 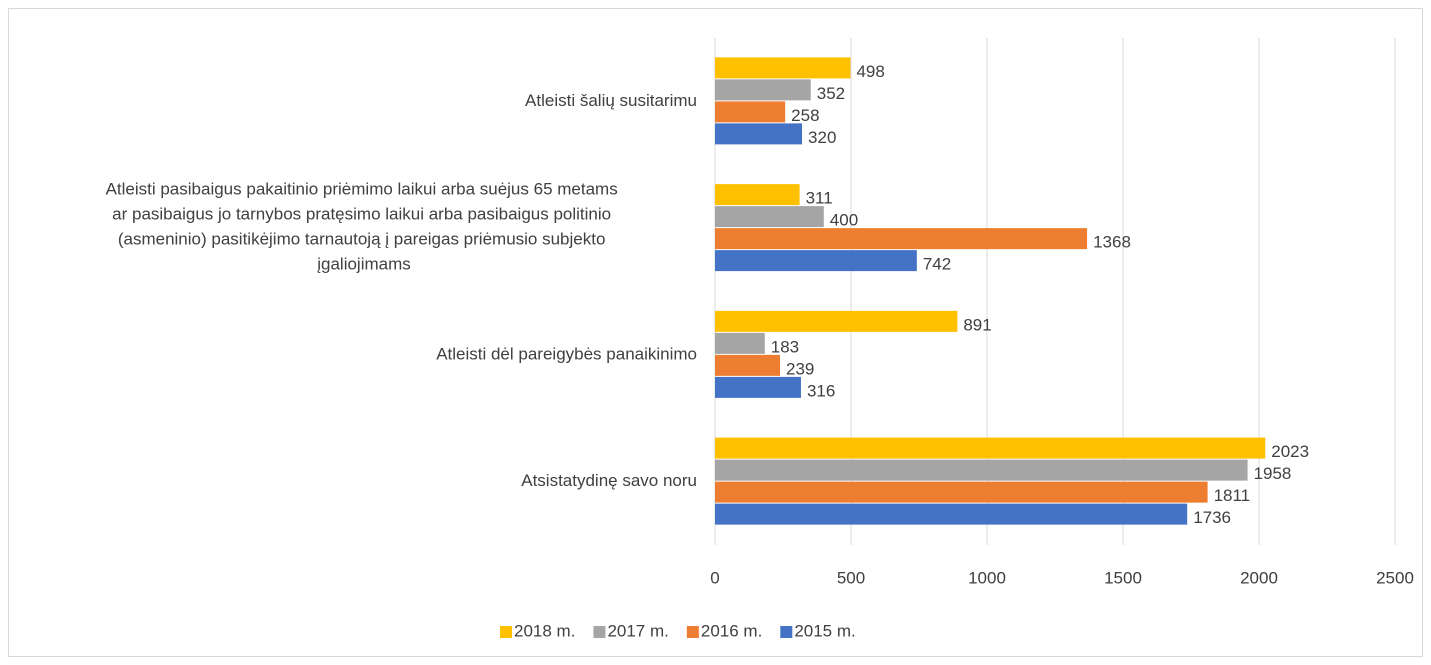 What do you see at coordinates (821, 390) in the screenshot?
I see `value-label: 316` at bounding box center [821, 390].